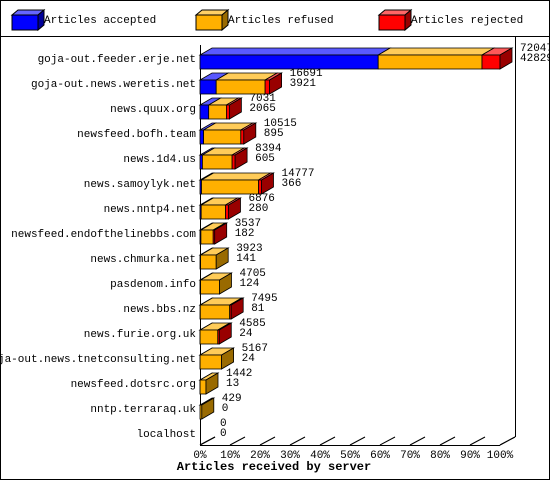 The image size is (550, 480). What do you see at coordinates (150, 210) in the screenshot?
I see `y-tick-label: news.nntp4.net` at bounding box center [150, 210].